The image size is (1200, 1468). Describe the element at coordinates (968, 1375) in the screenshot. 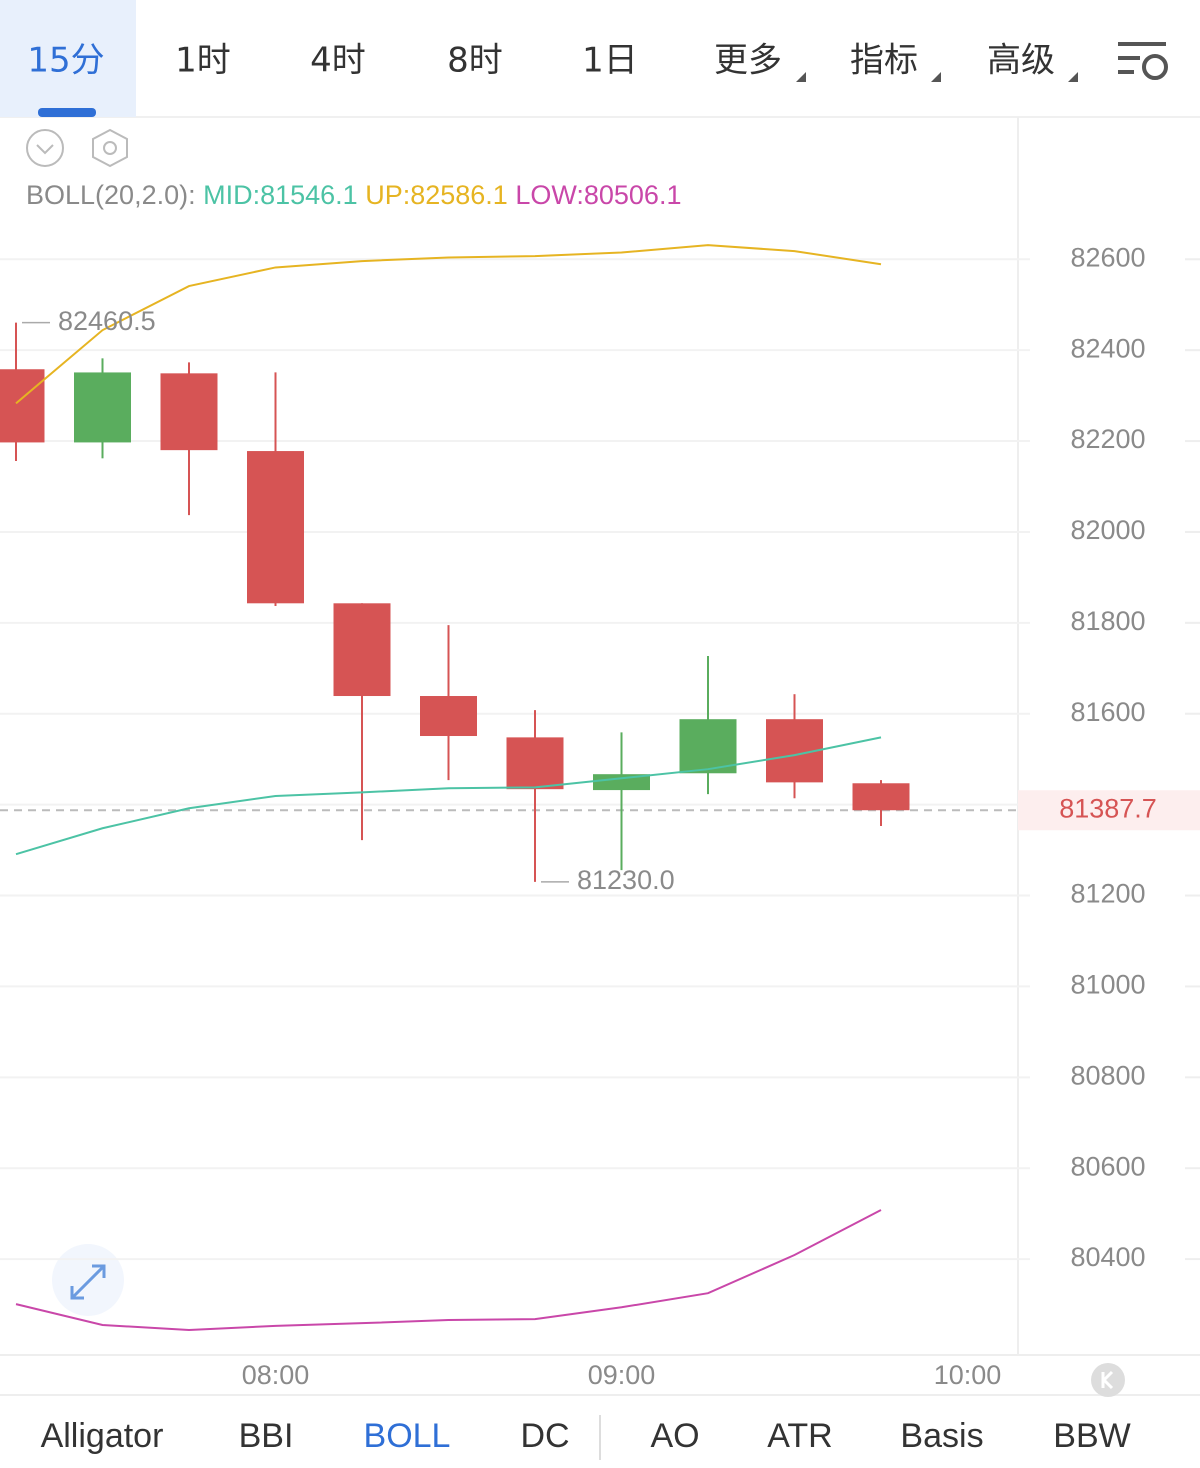

I see `x-tick-label: 10:00` at that location.